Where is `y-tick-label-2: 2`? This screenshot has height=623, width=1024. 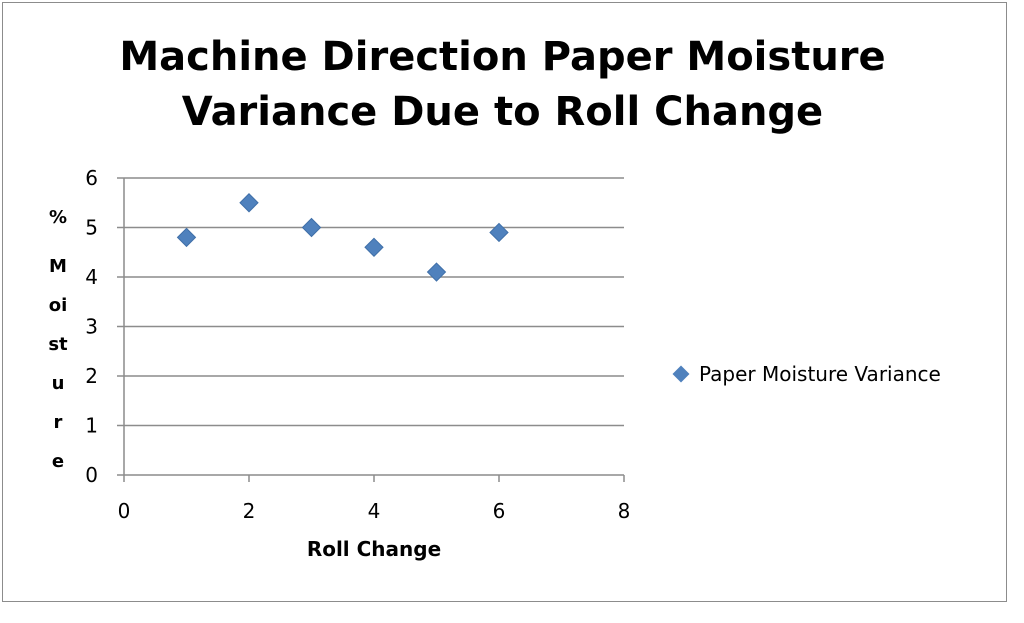
y-tick-label-2: 2 is located at coordinates (91, 376).